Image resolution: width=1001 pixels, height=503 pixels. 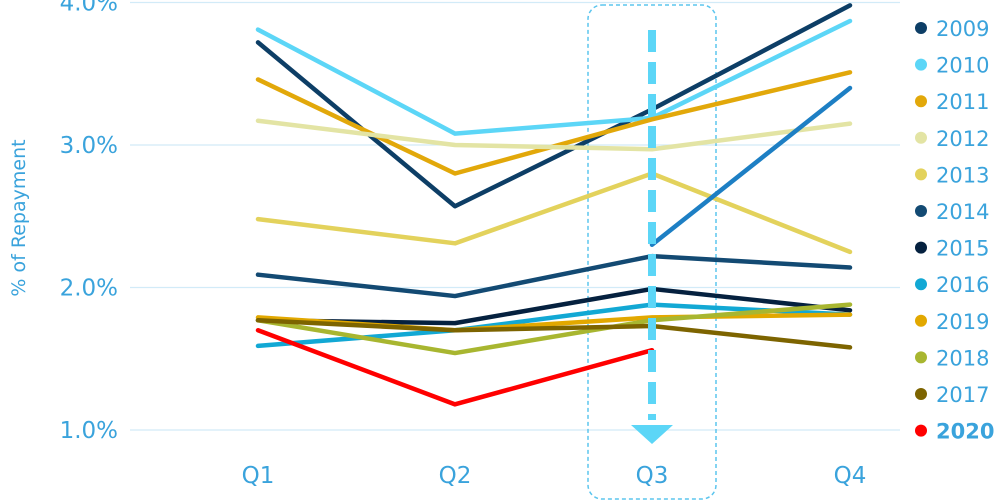 I want to click on x-tick-label: Q1, so click(x=258, y=476).